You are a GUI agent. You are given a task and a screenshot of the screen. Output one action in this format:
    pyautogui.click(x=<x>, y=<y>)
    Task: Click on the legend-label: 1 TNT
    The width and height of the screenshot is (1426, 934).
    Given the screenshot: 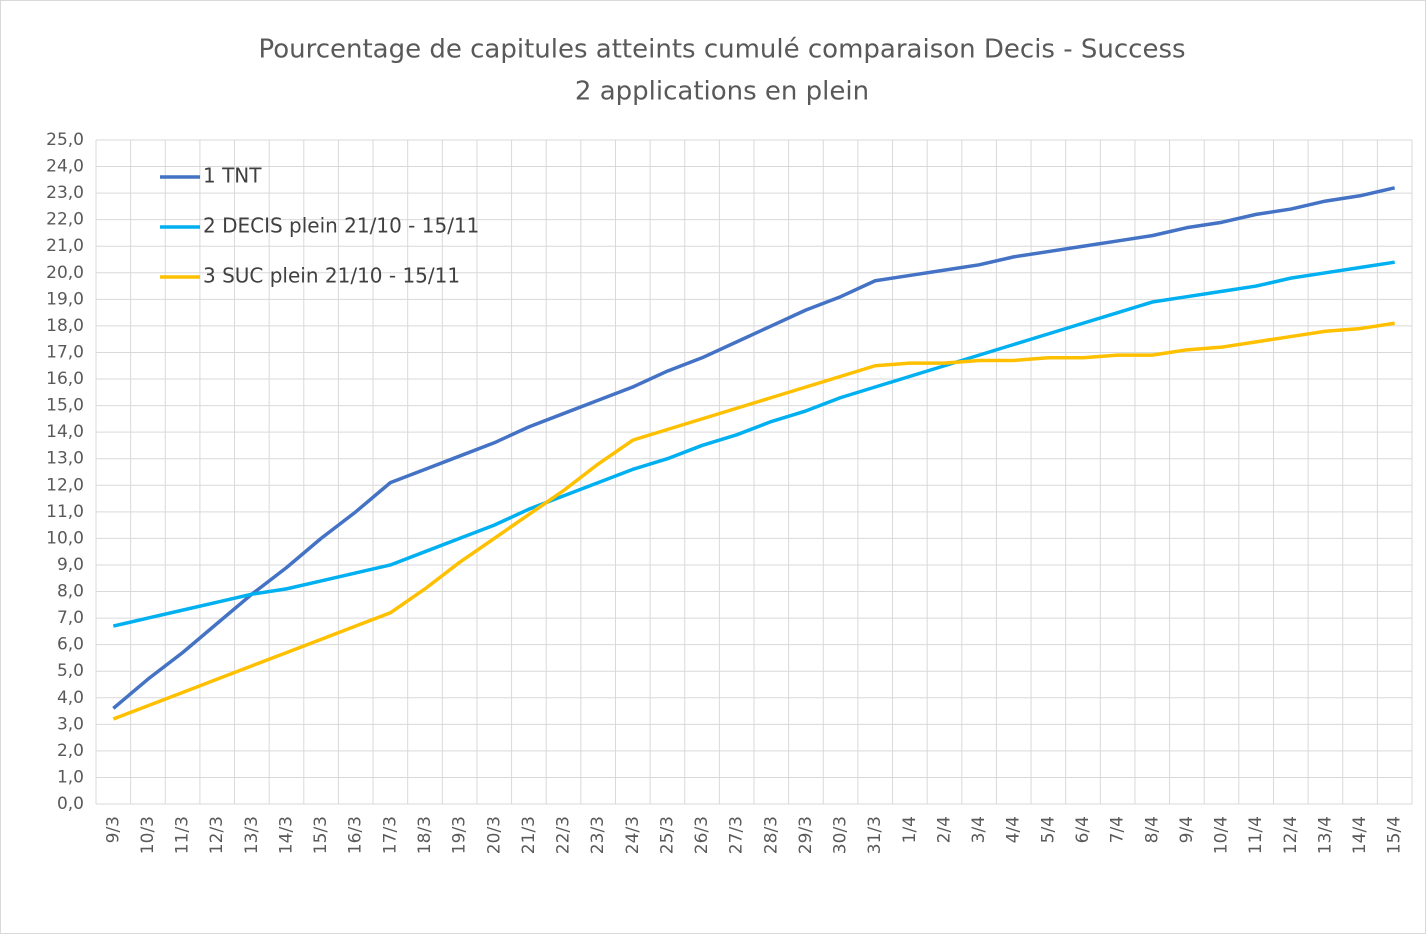 What is the action you would take?
    pyautogui.click(x=232, y=176)
    